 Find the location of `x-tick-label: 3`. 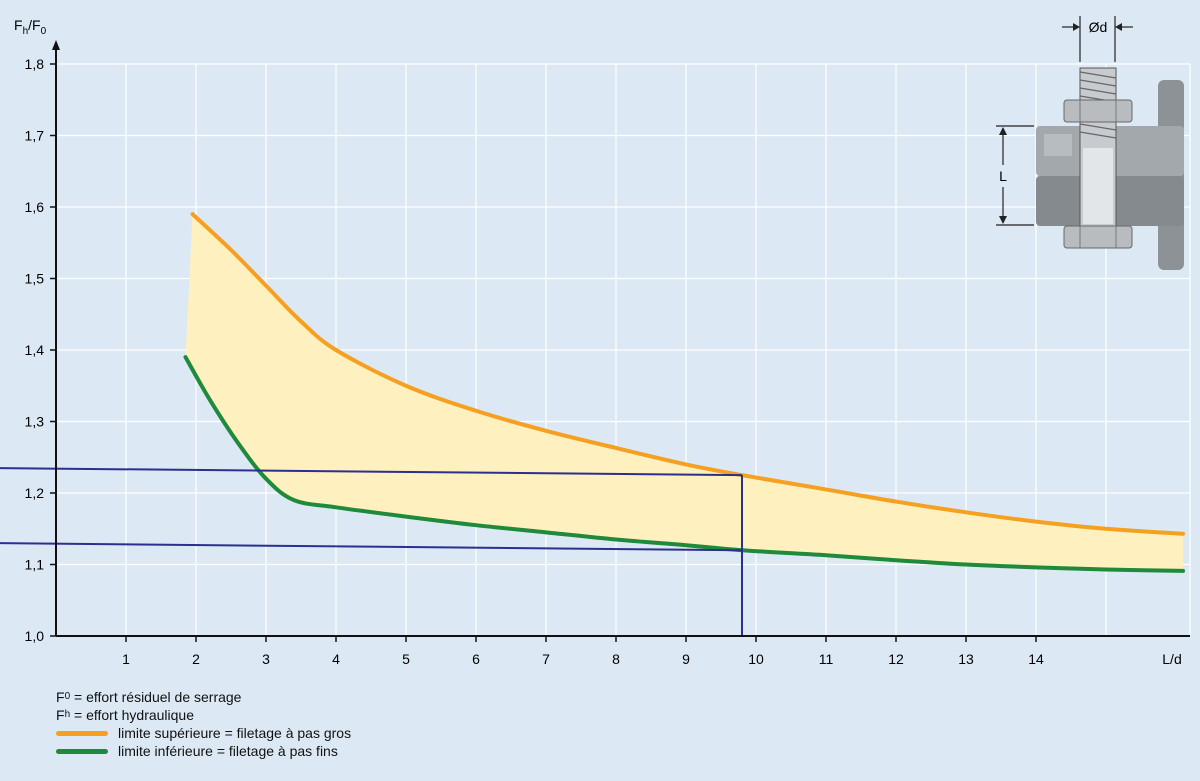

x-tick-label: 3 is located at coordinates (266, 659).